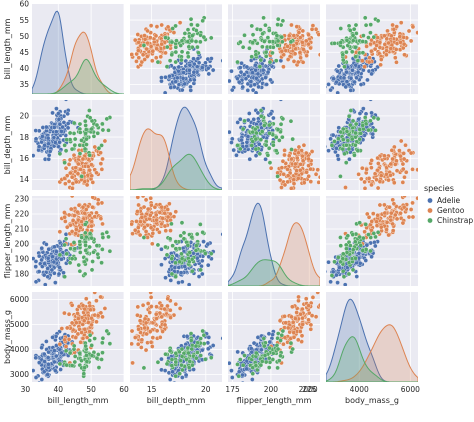 The image size is (474, 422). What do you see at coordinates (274, 244) in the screenshot?
I see `kde-adelie` at bounding box center [274, 244].